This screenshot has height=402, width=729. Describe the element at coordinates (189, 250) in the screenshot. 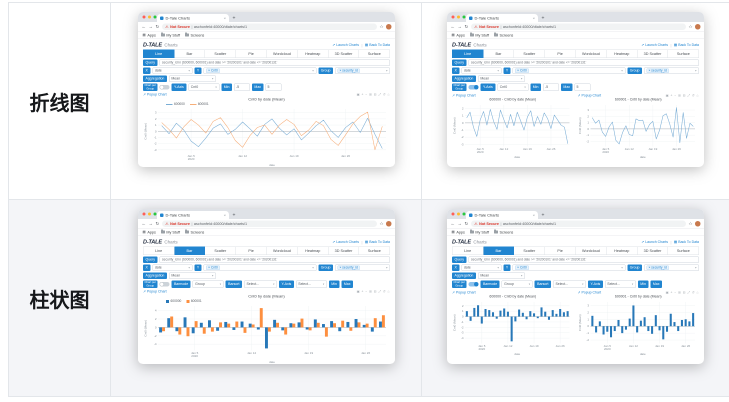

I see `tab-bar: Bar` at that location.